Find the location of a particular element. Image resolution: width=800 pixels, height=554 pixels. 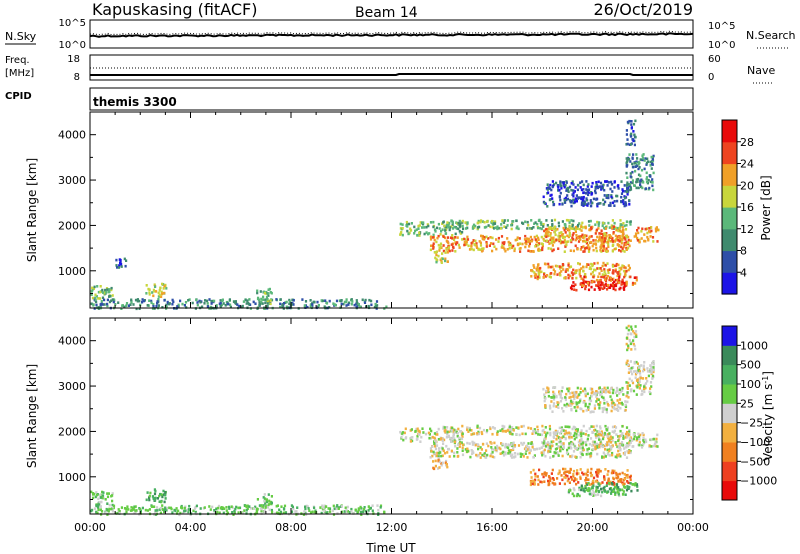

station-title: Kapuskasing (fitACF) is located at coordinates (174, 9).